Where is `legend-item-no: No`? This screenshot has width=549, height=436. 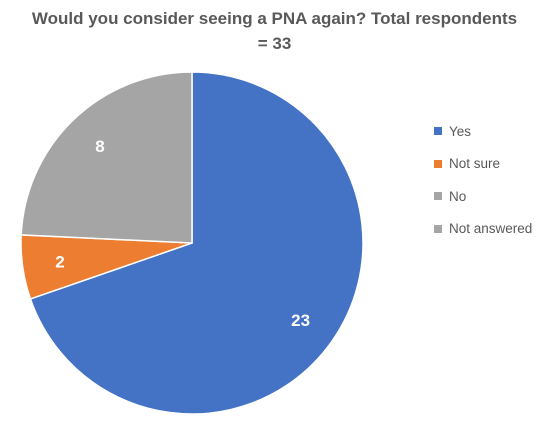
legend-item-no: No is located at coordinates (490, 196).